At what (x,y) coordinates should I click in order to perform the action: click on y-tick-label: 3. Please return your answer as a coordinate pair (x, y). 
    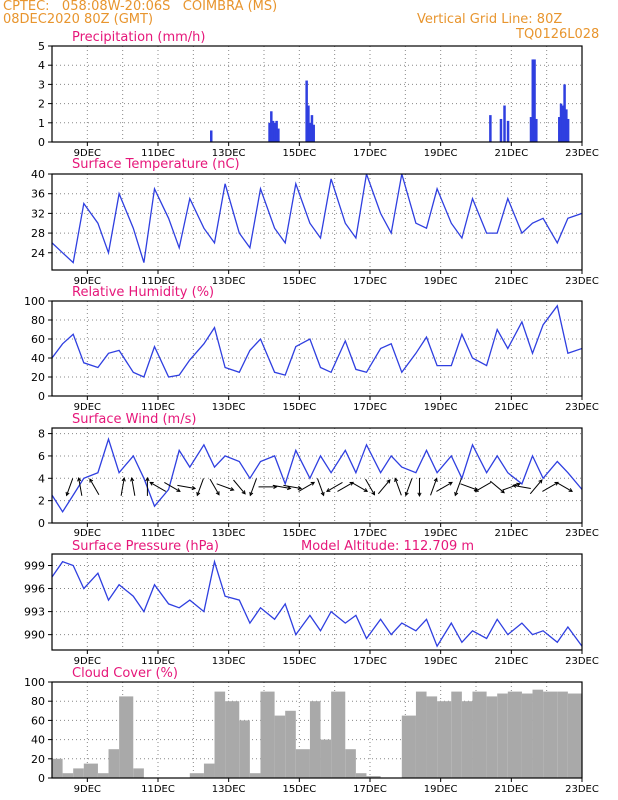
    Looking at the image, I should click on (41, 84).